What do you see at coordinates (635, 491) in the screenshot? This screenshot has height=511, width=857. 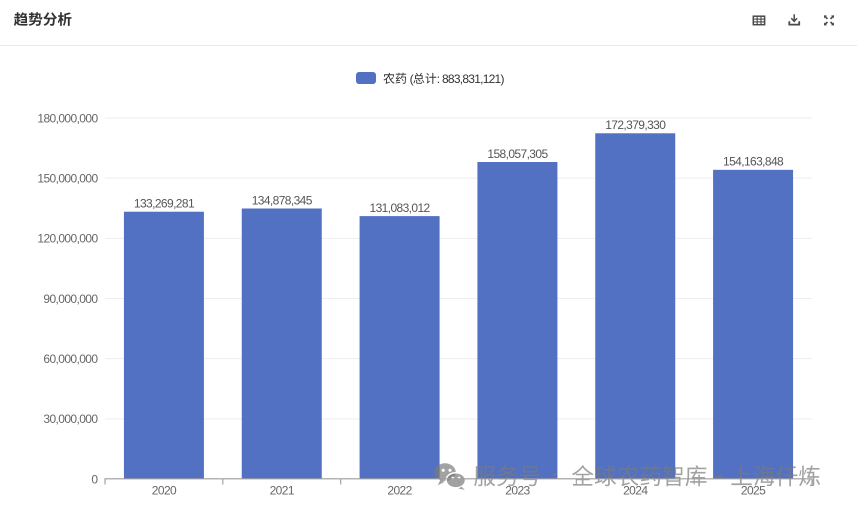 I see `svg-text: 2024` at bounding box center [635, 491].